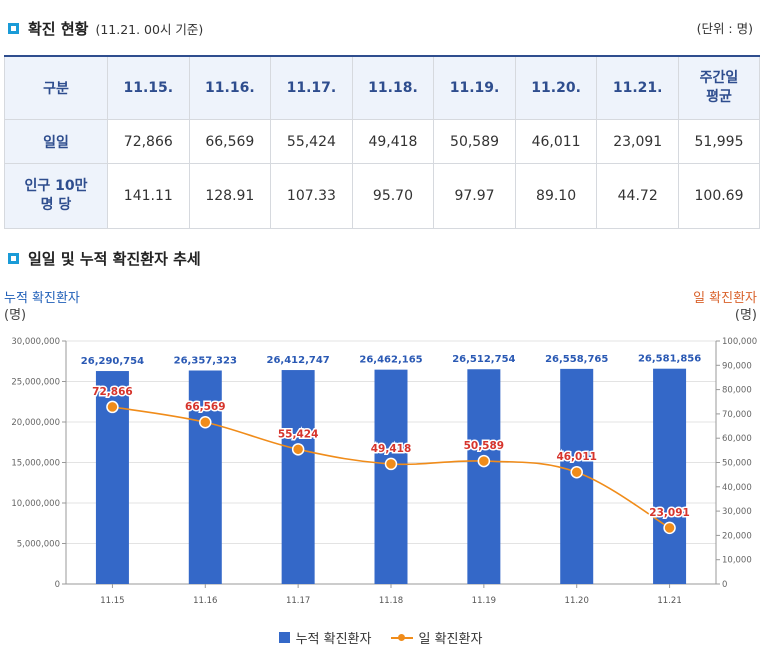 The image size is (761, 663). Describe the element at coordinates (637, 141) in the screenshot. I see `table-cell: 23,091` at that location.